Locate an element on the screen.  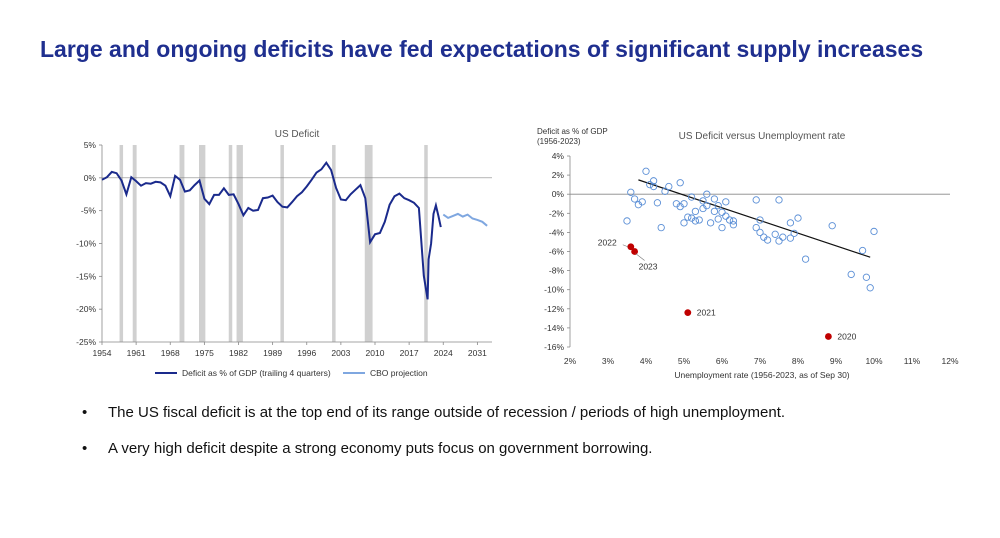
y-tick-label: 0% is located at coordinates (90, 178).